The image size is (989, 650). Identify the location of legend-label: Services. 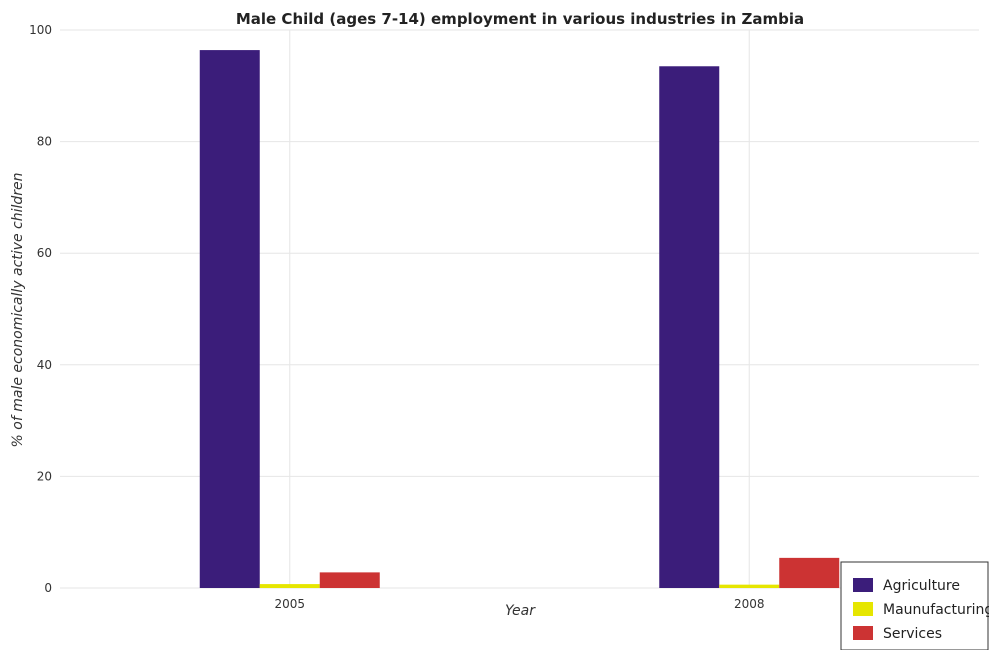
(912, 634).